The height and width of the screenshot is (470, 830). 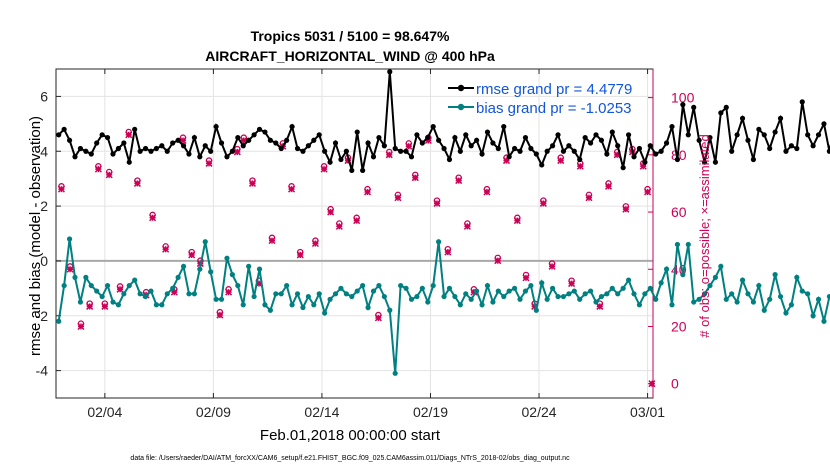 What do you see at coordinates (44, 261) in the screenshot?
I see `y-tick-label-left: 0` at bounding box center [44, 261].